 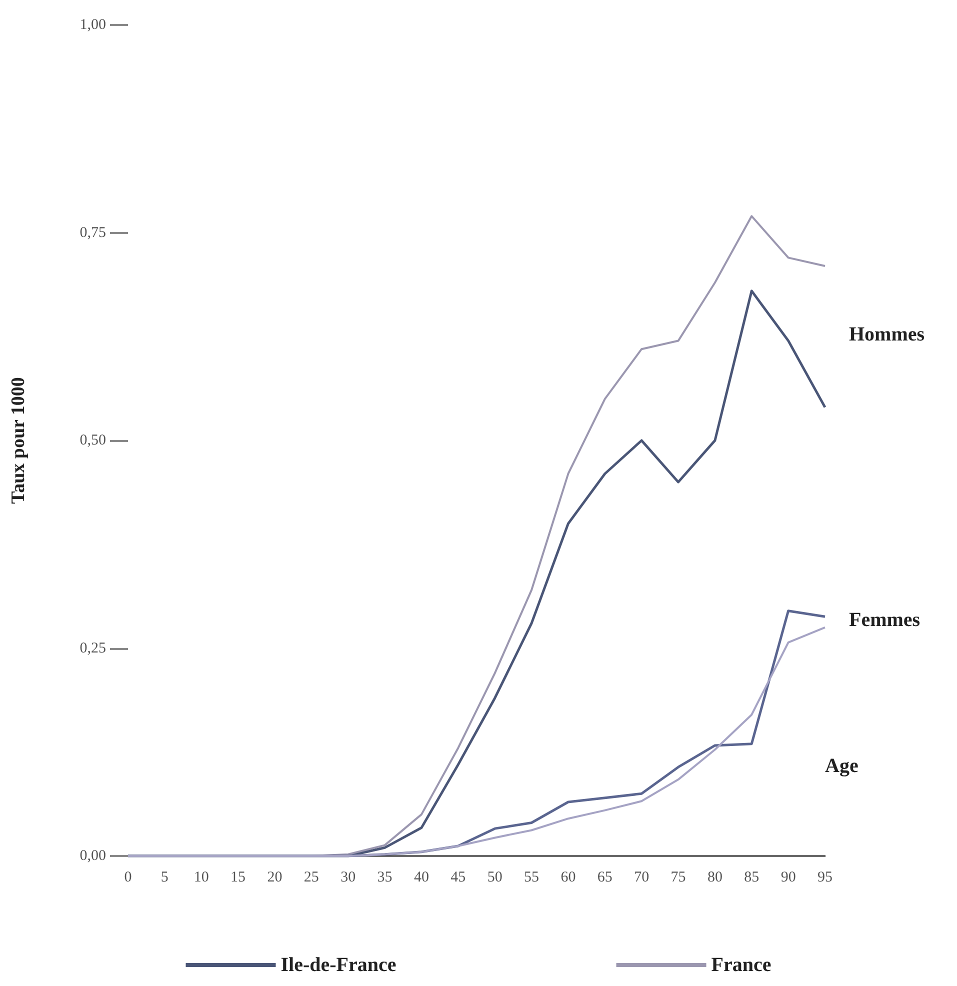 What do you see at coordinates (201, 878) in the screenshot?
I see `x-tick-label: 10` at bounding box center [201, 878].